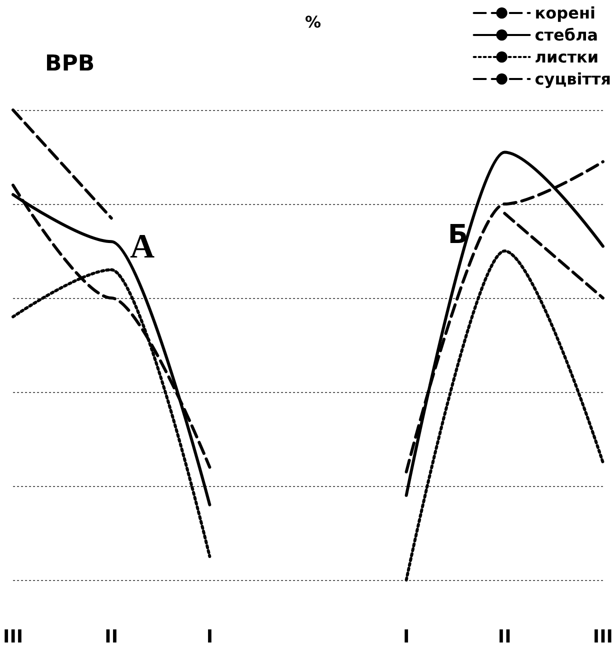  What do you see at coordinates (566, 57) in the screenshot?
I see `legend-label: листки` at bounding box center [566, 57].